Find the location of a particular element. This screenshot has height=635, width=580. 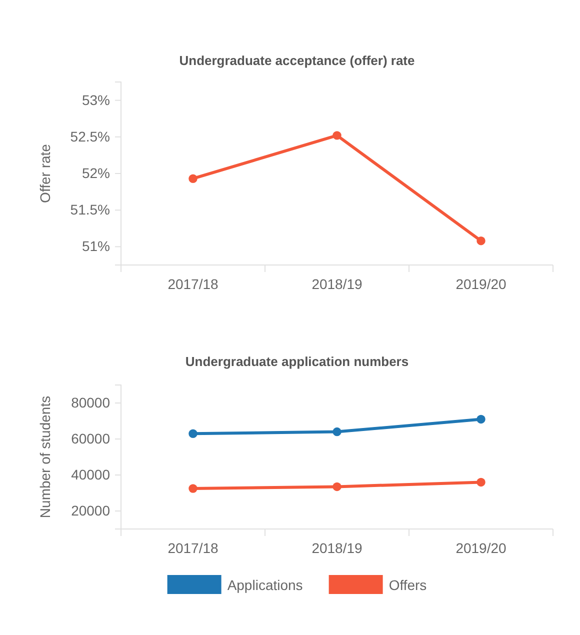

y-tick-label: 52.5% is located at coordinates (90, 136).